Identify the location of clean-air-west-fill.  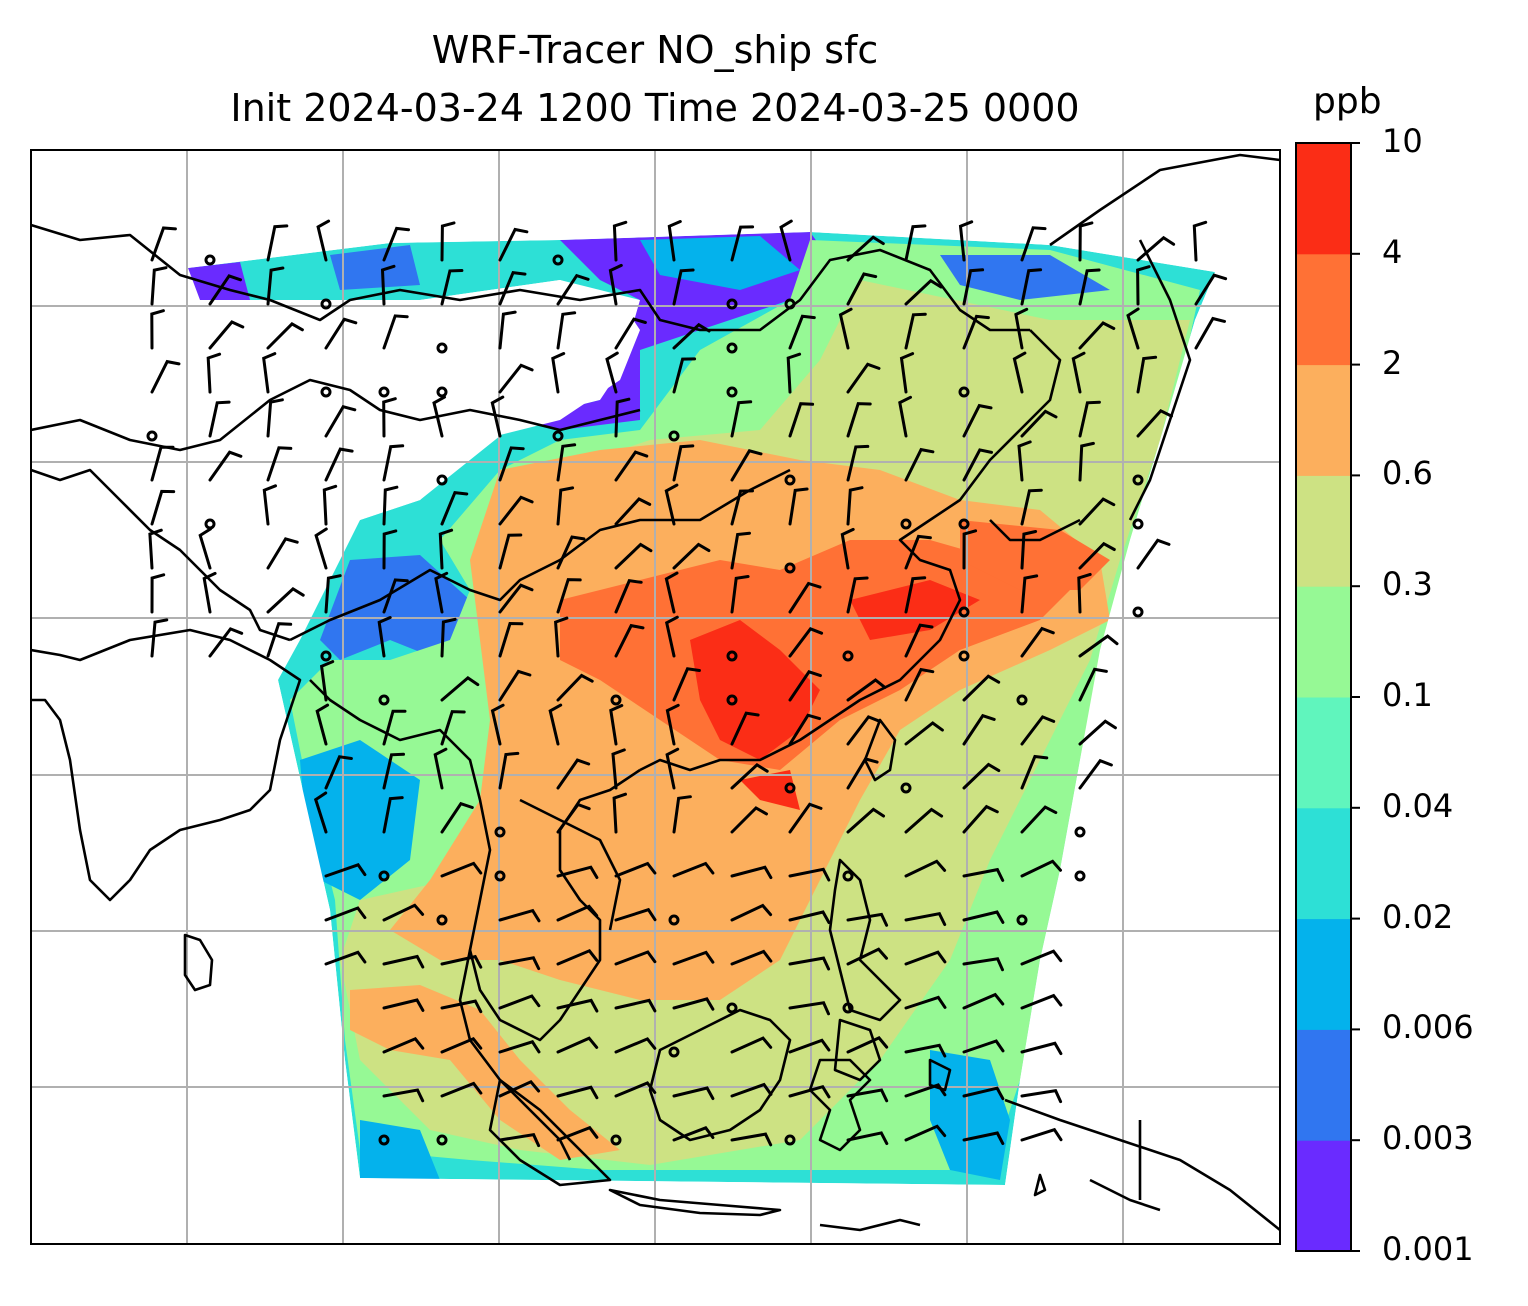
(395, 607).